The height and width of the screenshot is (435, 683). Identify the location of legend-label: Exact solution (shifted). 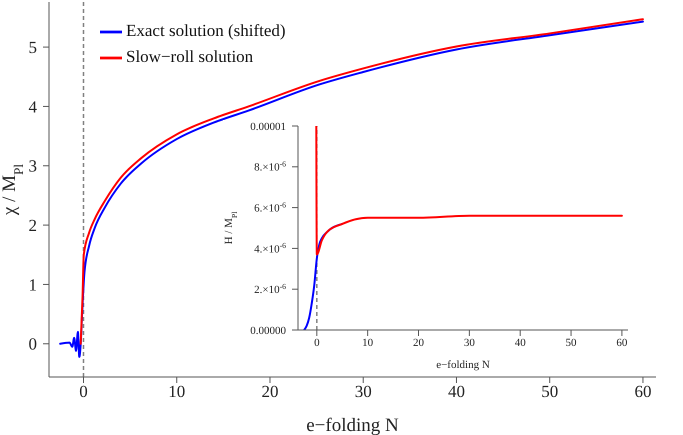
(206, 30).